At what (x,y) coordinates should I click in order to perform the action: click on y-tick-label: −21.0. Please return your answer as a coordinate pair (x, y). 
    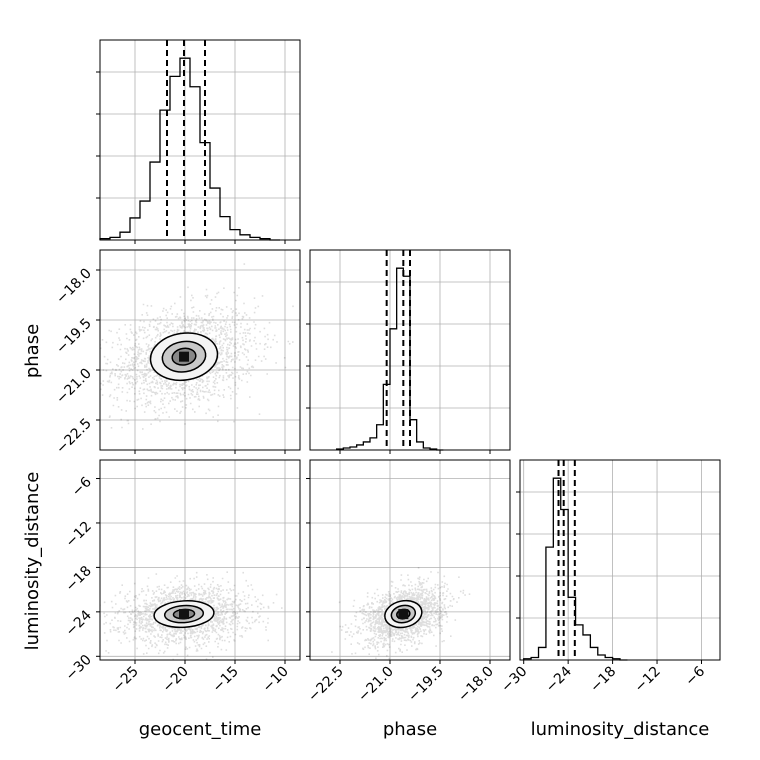
    Looking at the image, I should click on (74, 387).